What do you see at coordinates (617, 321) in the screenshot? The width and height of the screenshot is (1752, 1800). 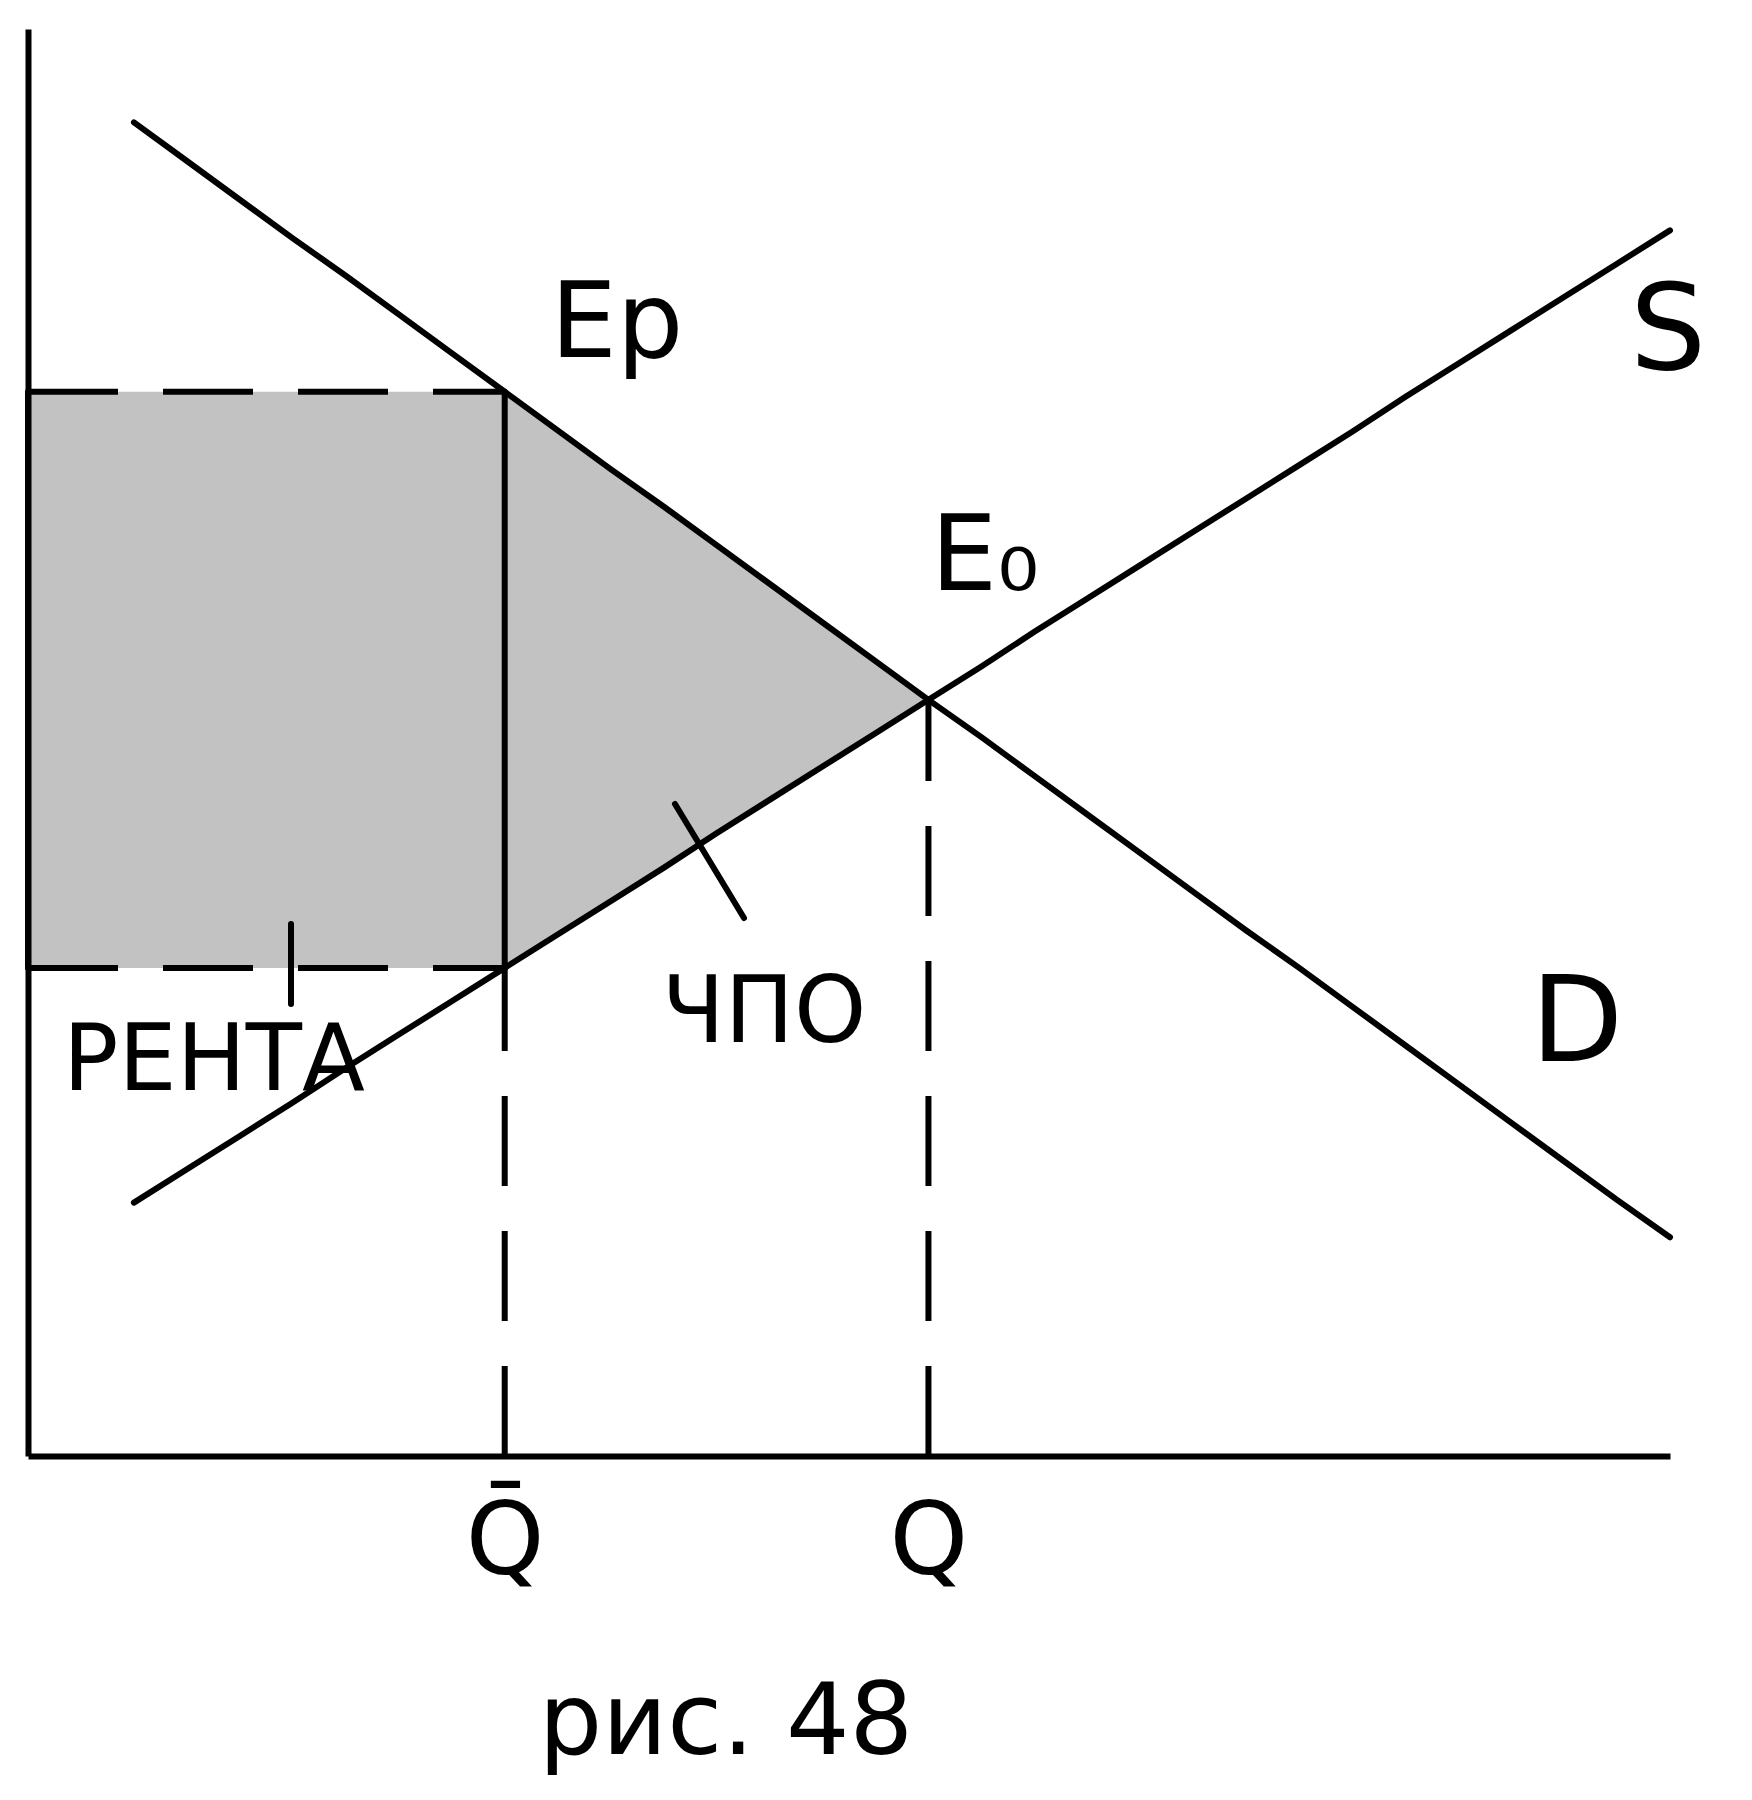 I see `annotation: Ep` at bounding box center [617, 321].